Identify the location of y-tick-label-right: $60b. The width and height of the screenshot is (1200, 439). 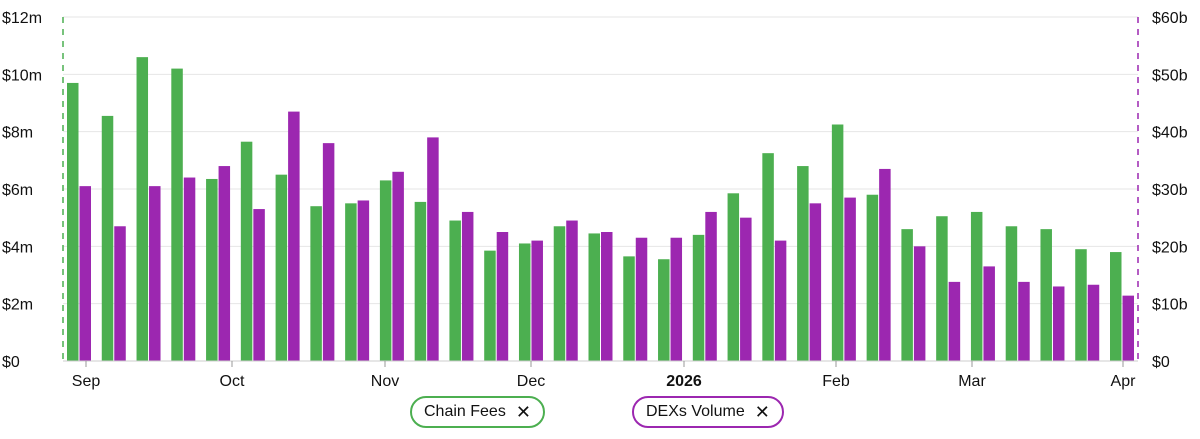
(1170, 18).